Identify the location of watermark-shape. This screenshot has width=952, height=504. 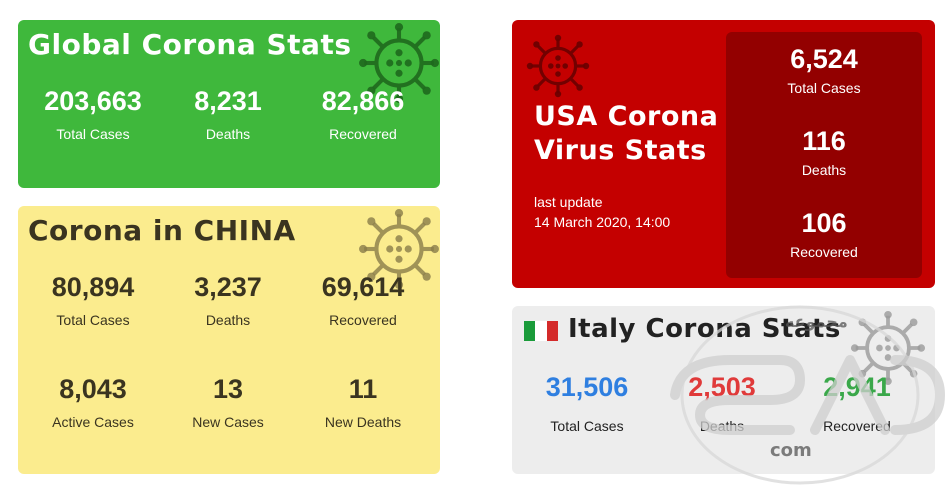
(808, 395).